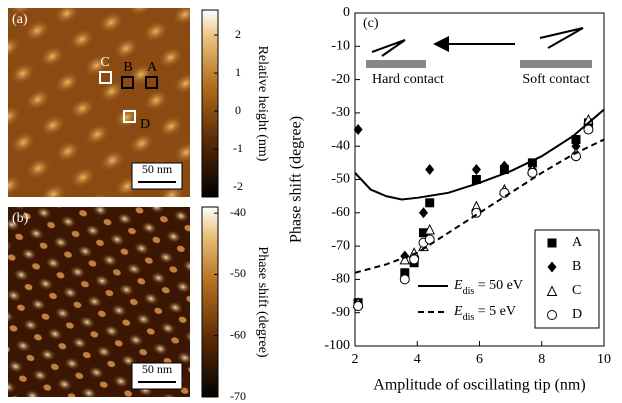 The height and width of the screenshot is (403, 622). What do you see at coordinates (20, 19) in the screenshot?
I see `panel-label: (a)` at bounding box center [20, 19].